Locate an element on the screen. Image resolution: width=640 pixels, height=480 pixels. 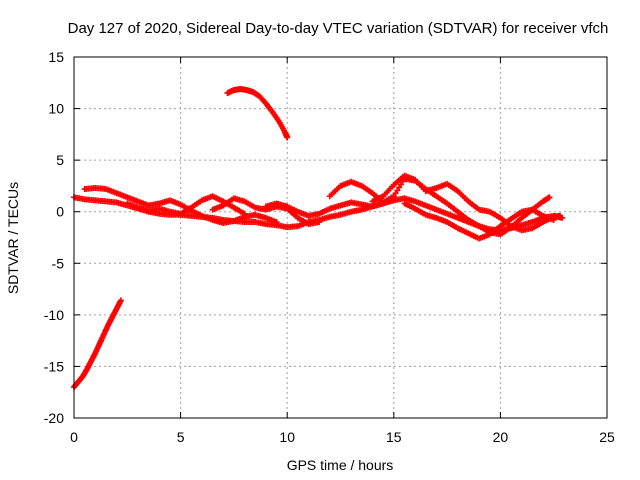
series-track-b is located at coordinates (97, 344).